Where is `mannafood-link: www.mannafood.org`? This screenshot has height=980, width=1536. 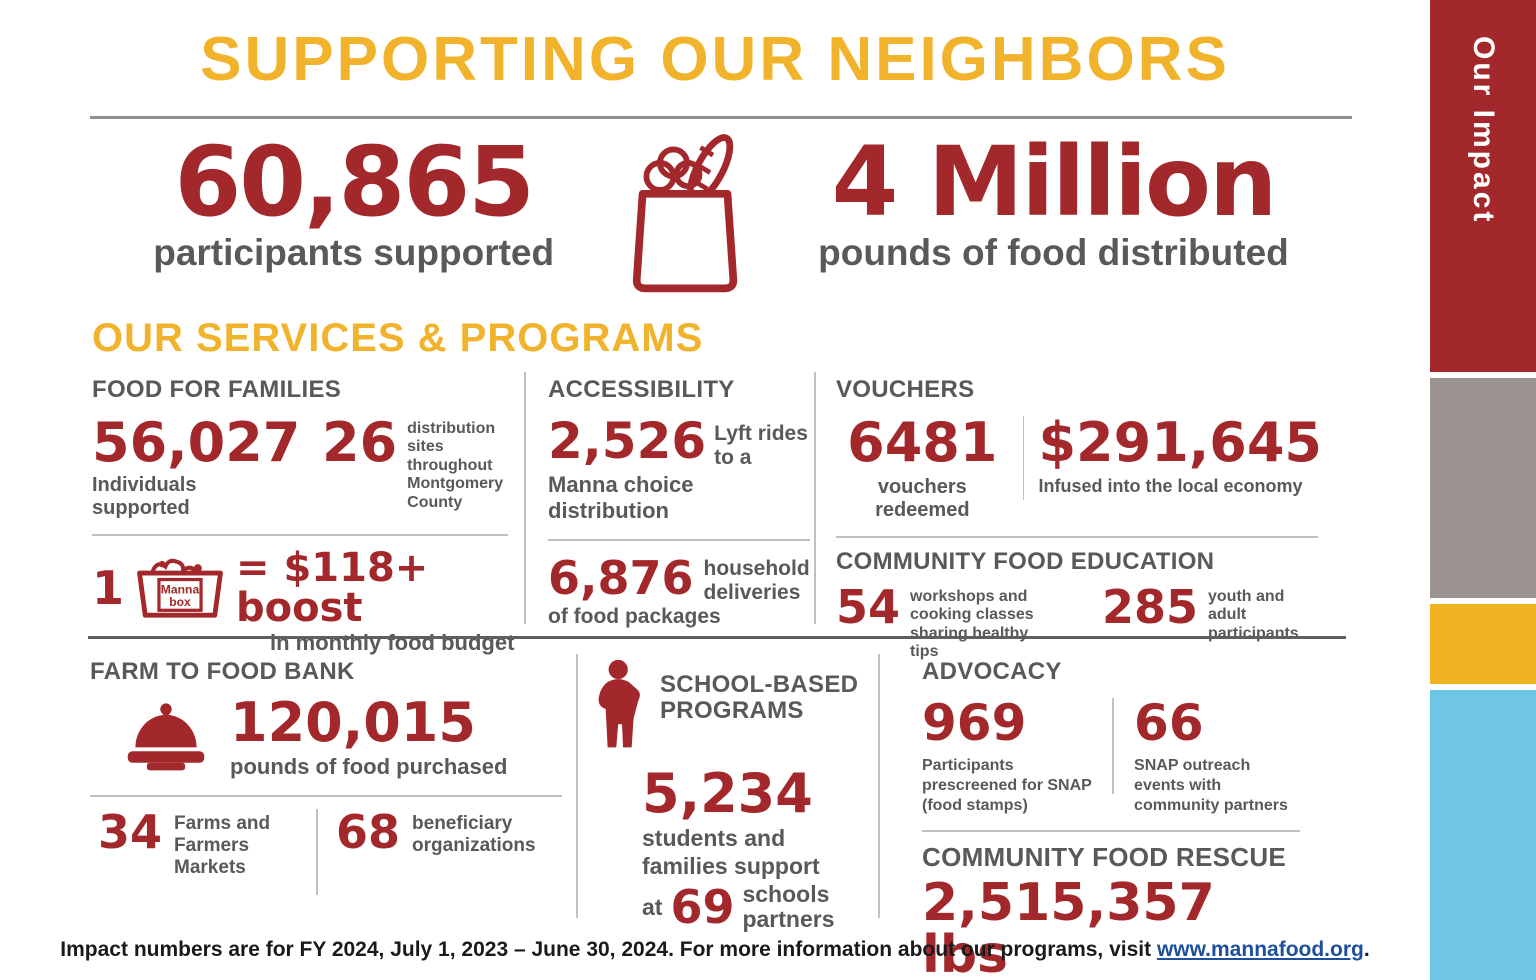 mannafood-link: www.mannafood.org is located at coordinates (1260, 949).